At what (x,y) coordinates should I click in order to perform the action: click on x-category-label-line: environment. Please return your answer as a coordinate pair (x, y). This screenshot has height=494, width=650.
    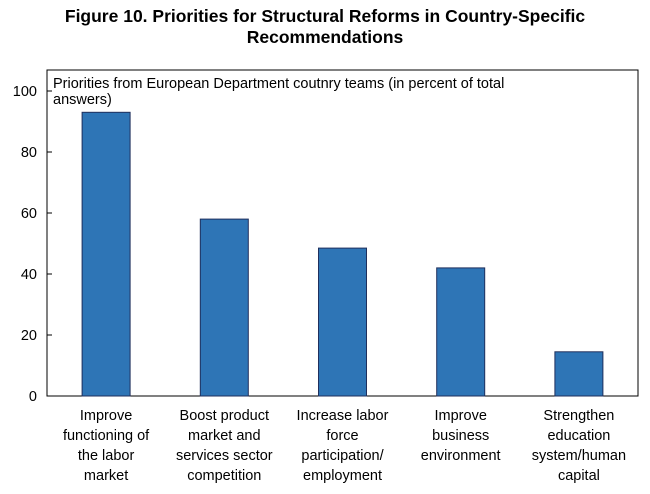
    Looking at the image, I should click on (461, 456).